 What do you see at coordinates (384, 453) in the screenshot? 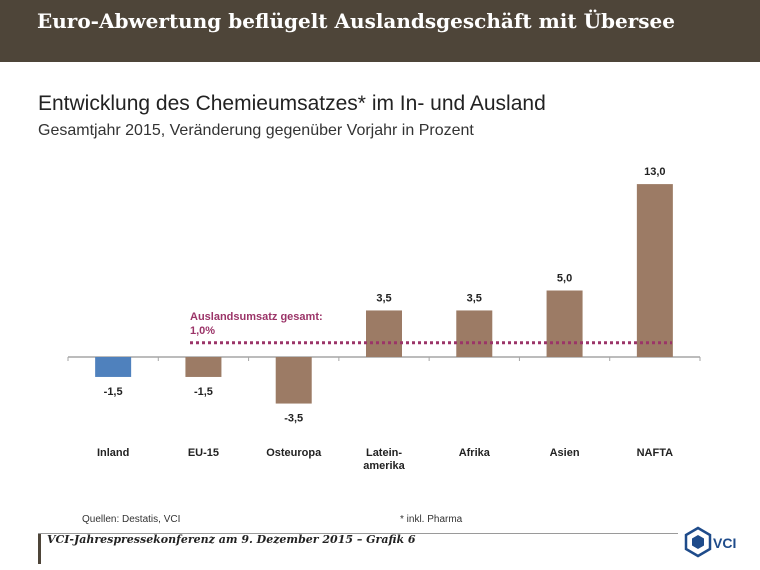
I see `category-label: Latein-` at bounding box center [384, 453].